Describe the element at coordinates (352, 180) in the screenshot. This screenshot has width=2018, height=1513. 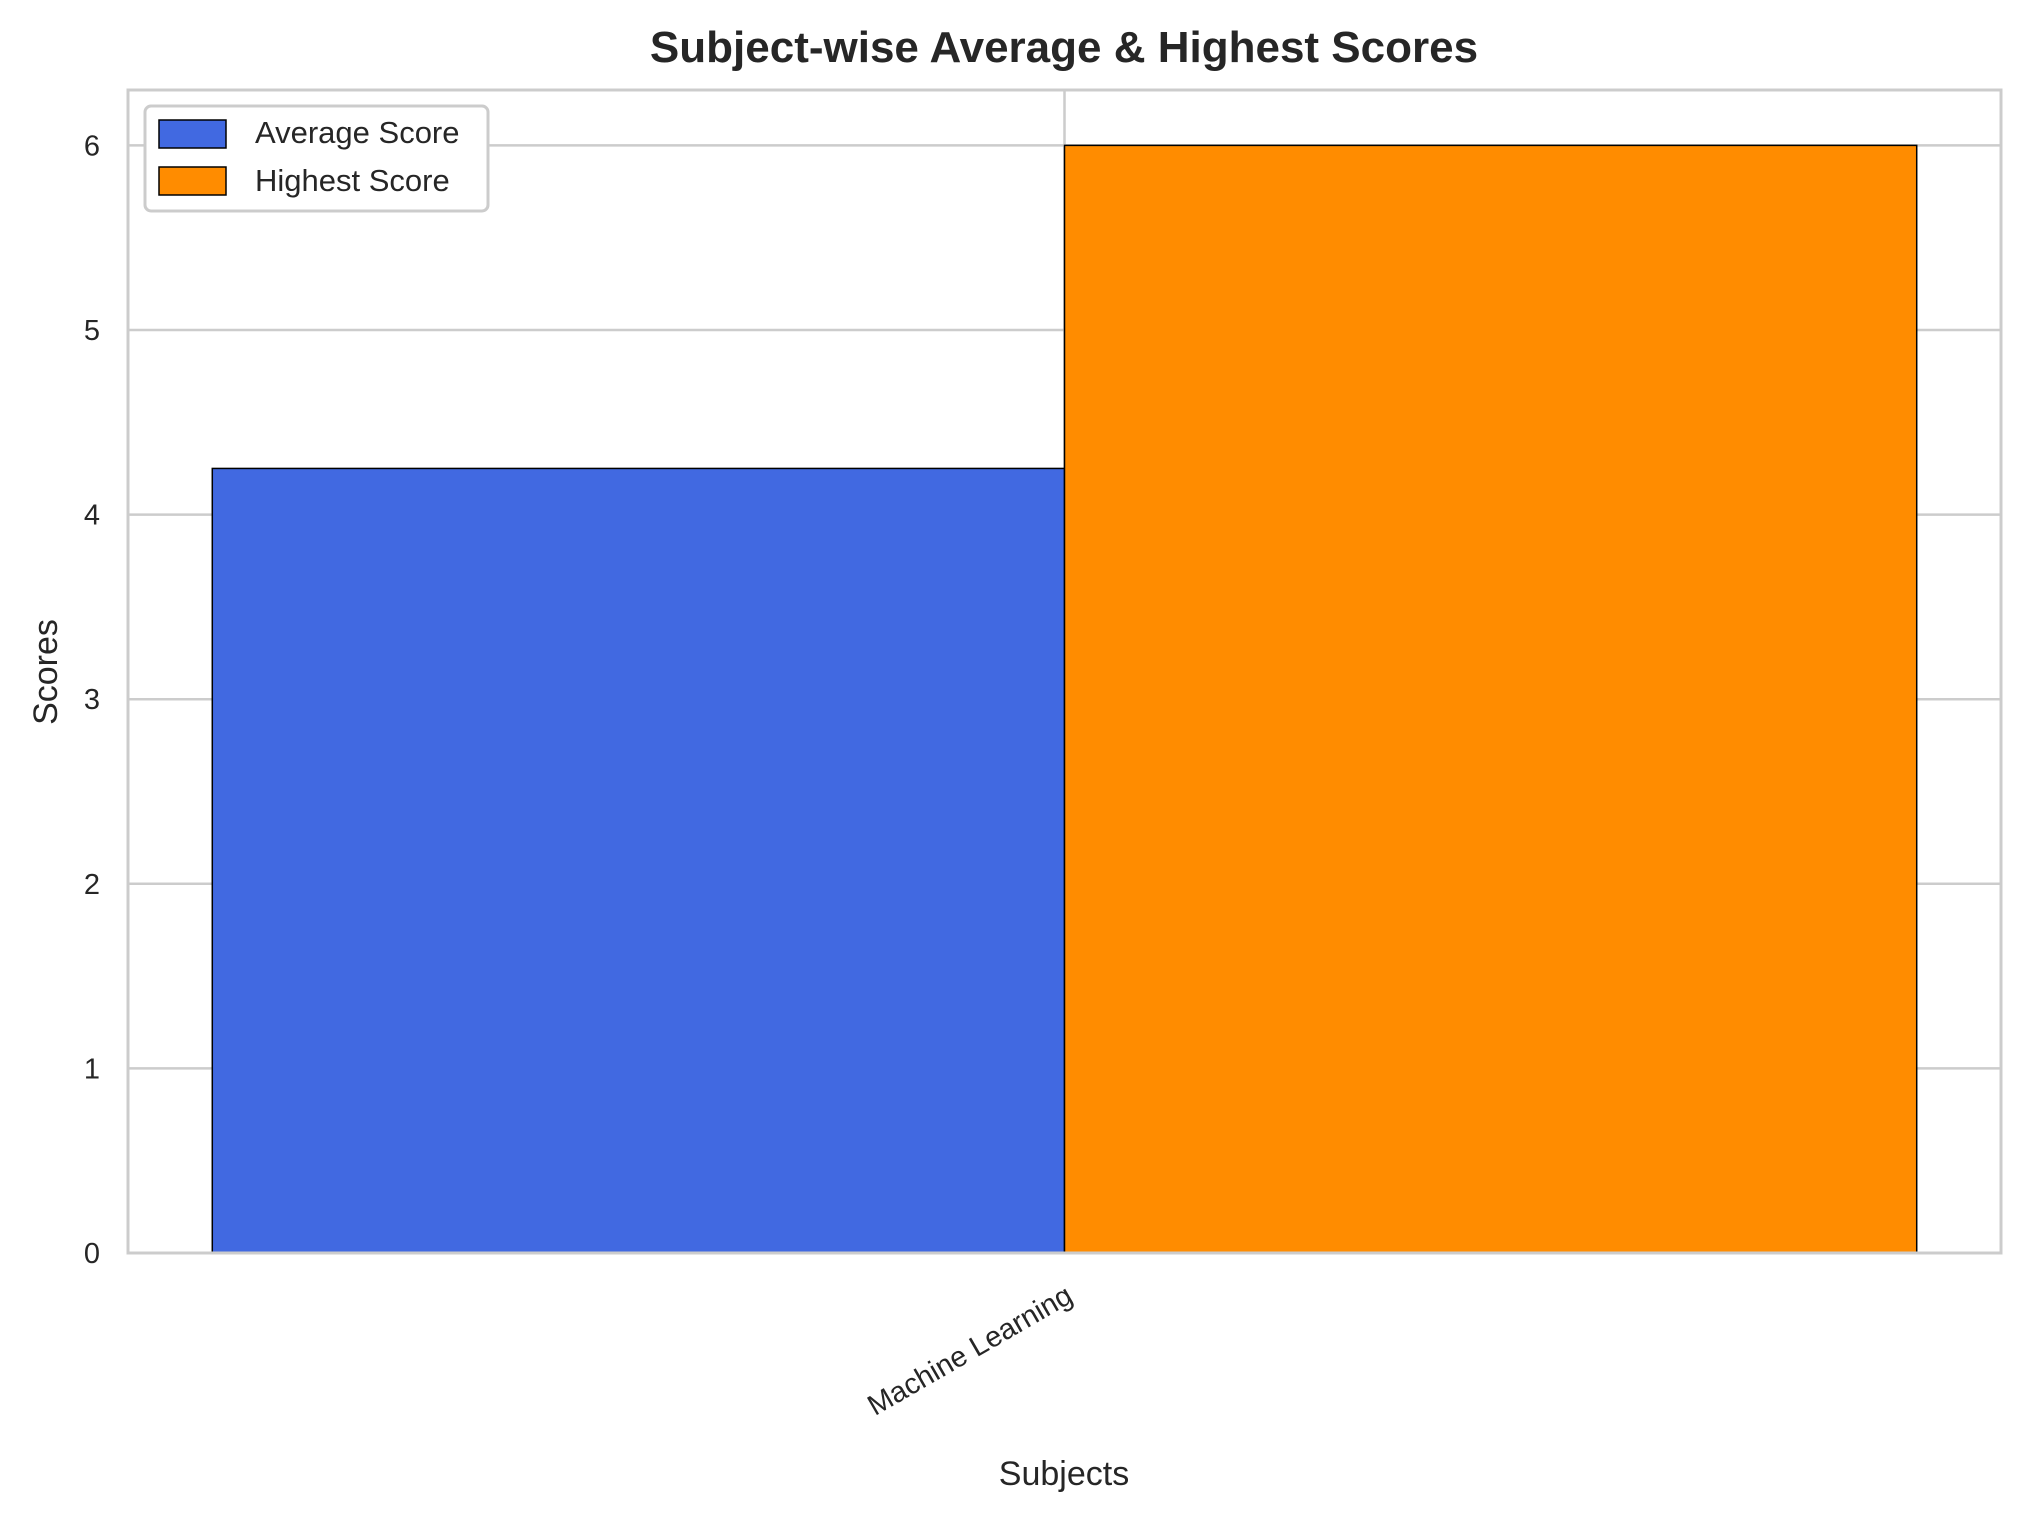
I see `legend-label-highest-score: Highest Score` at that location.